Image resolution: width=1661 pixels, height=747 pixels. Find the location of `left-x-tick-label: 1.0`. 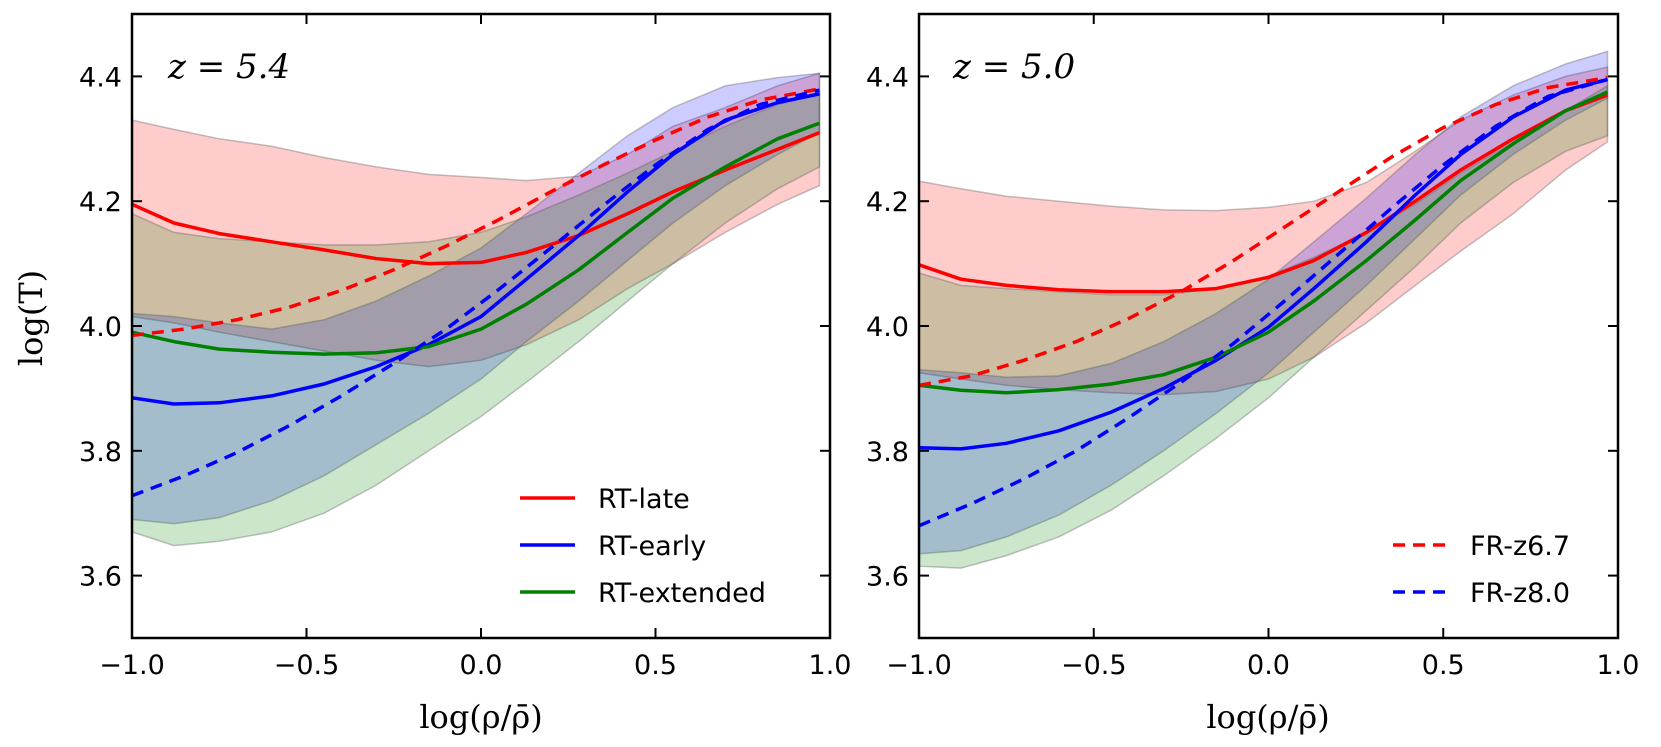

left-x-tick-label: 1.0 is located at coordinates (830, 665).